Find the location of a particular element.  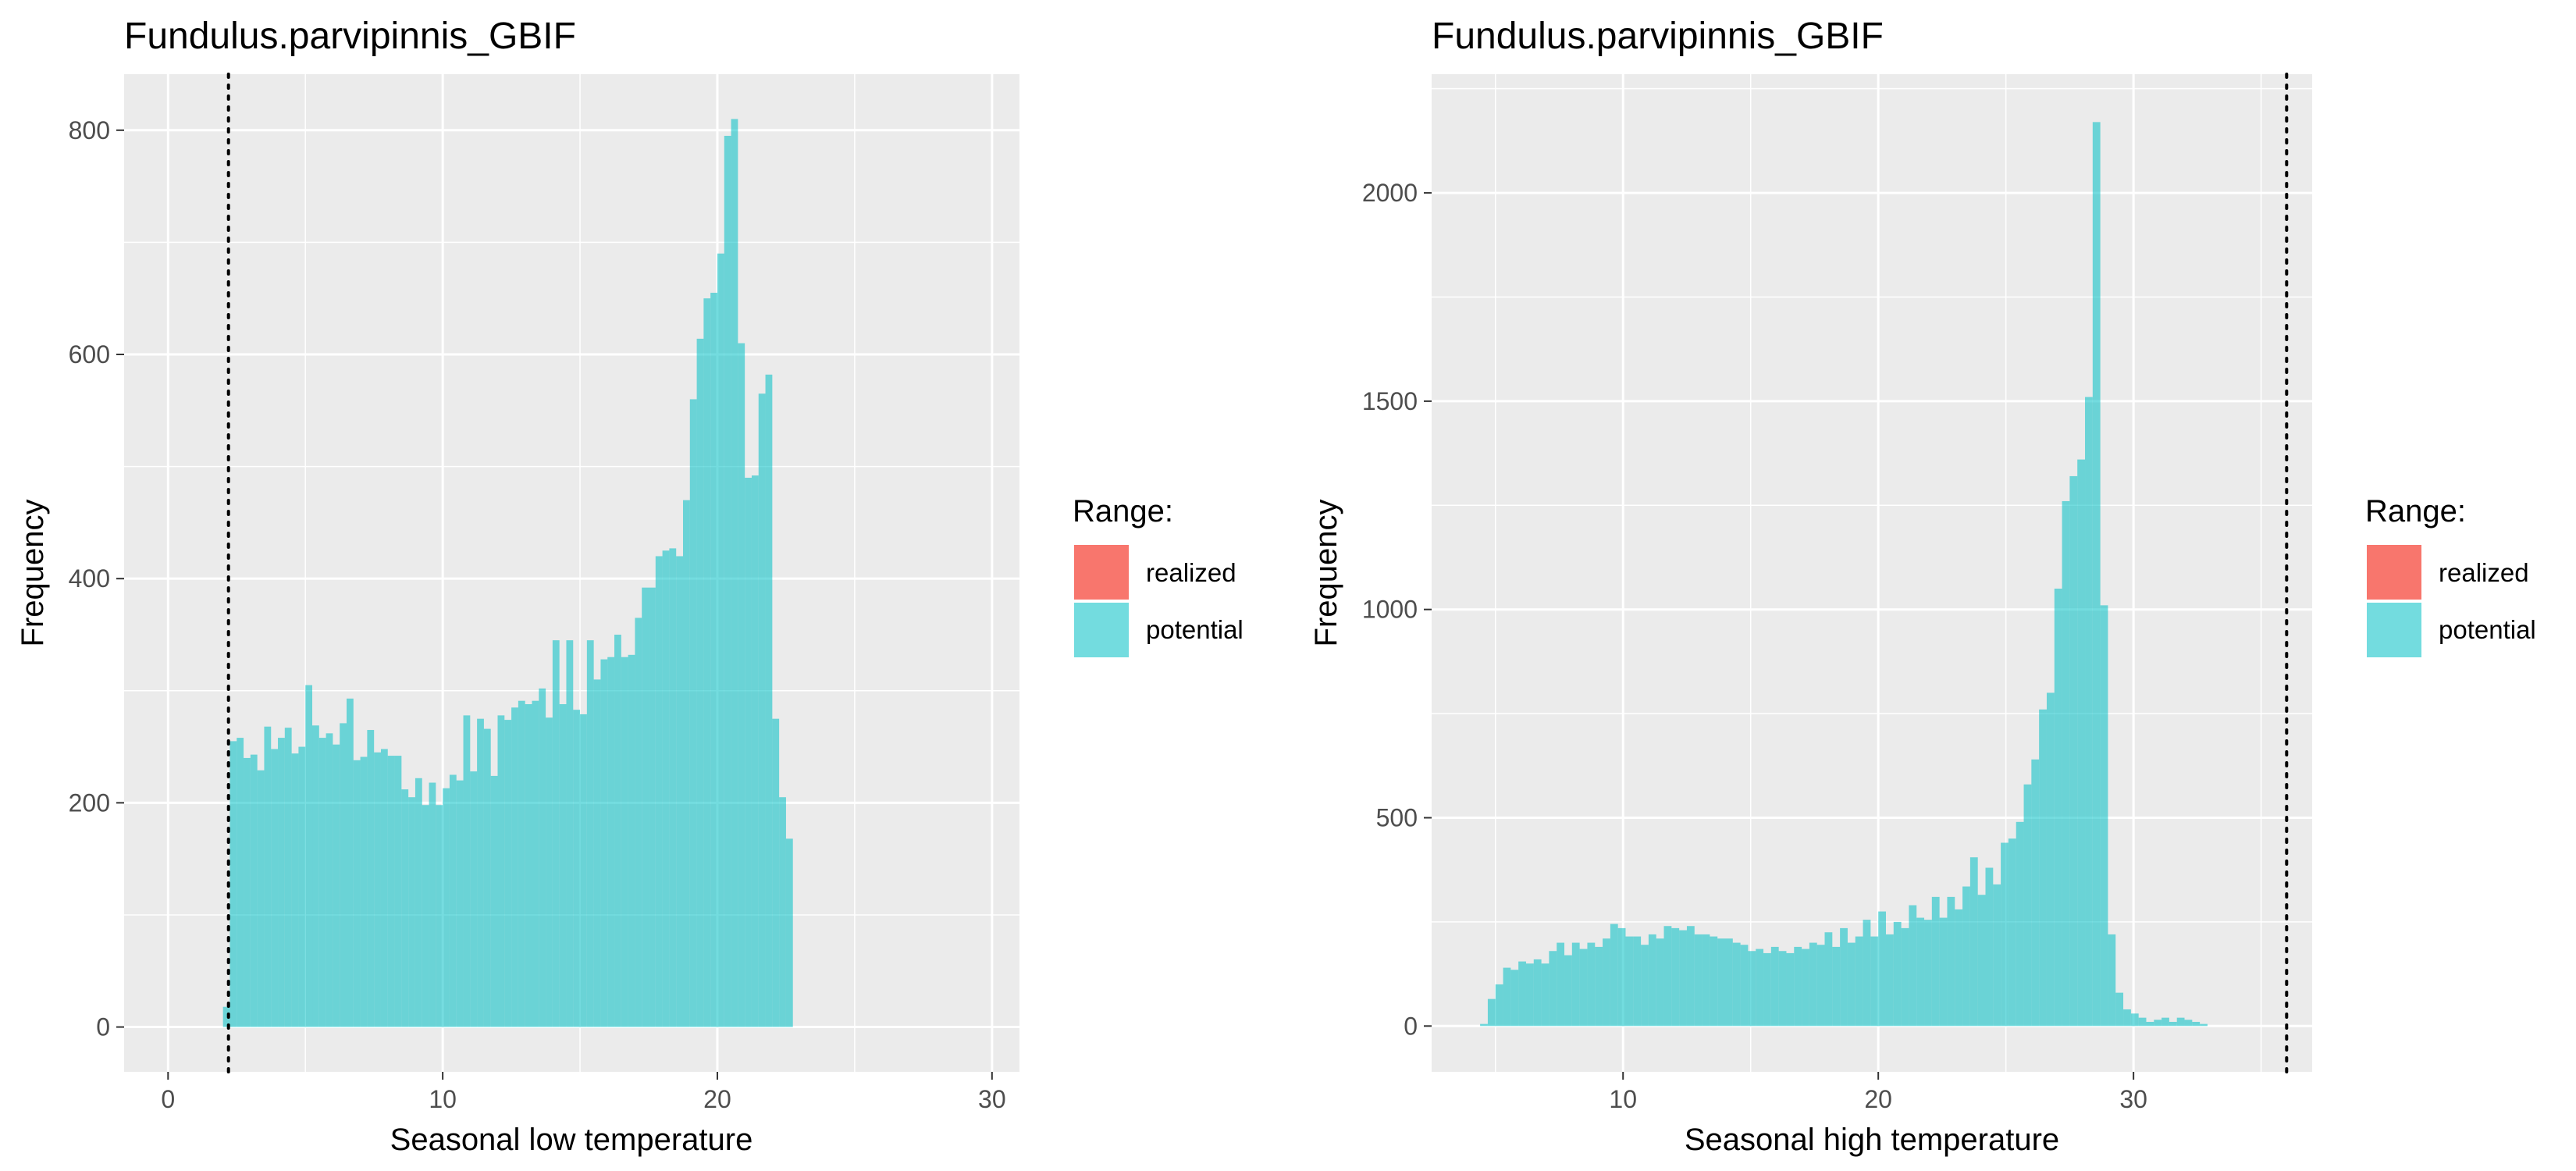

right-legend-label-realized: realized is located at coordinates (2484, 572).